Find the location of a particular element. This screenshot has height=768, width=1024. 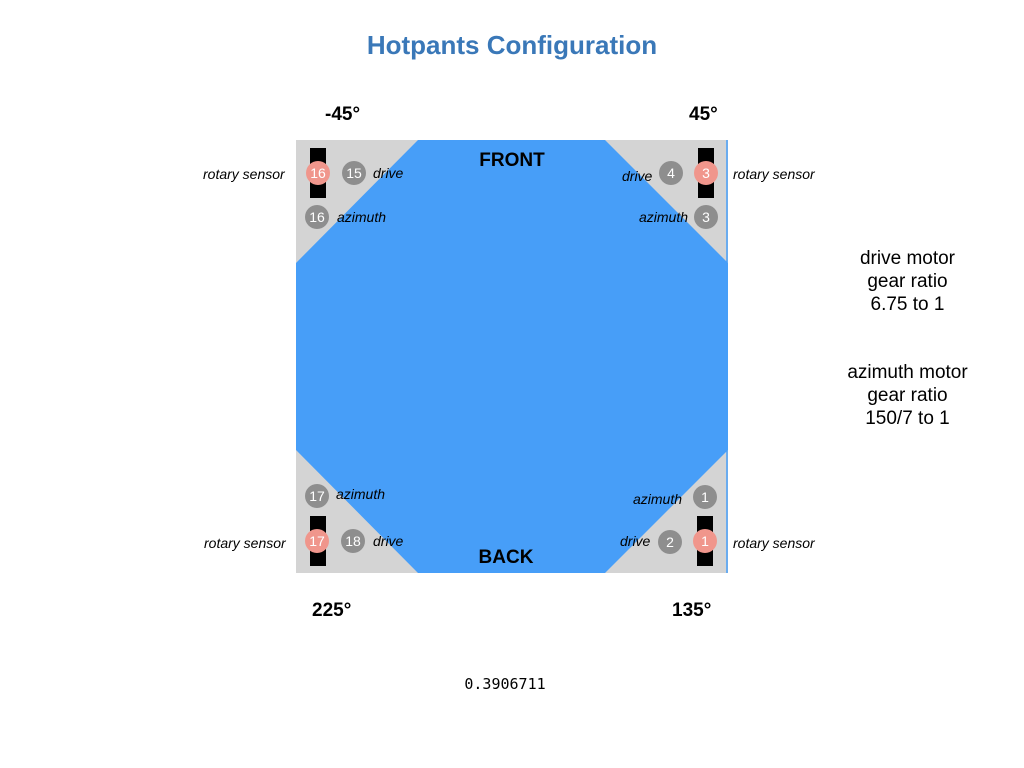

drive-label-front-right: drive is located at coordinates (637, 176).